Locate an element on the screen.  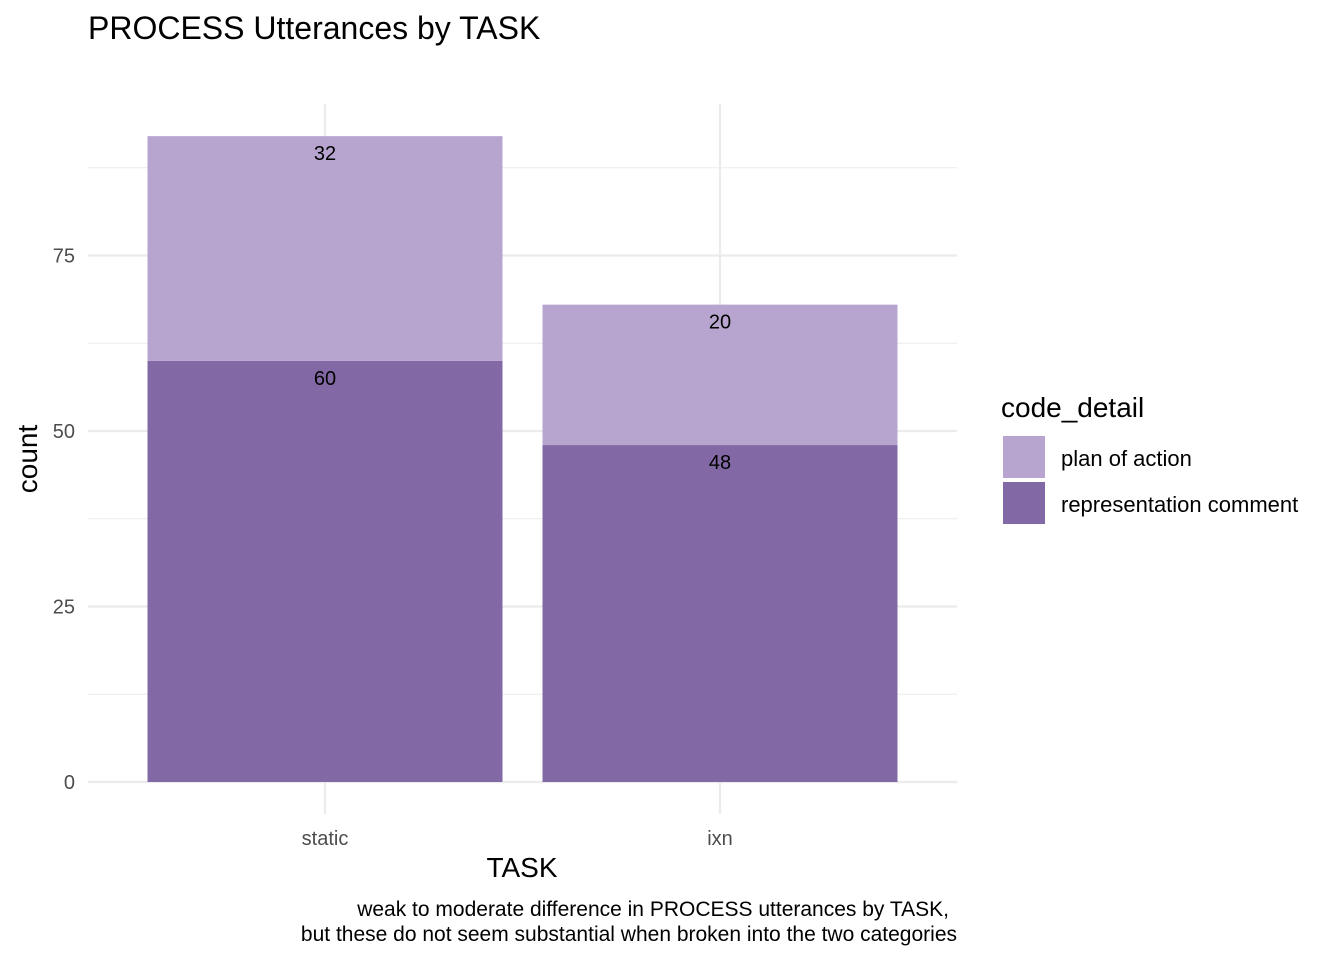
x-axis-title: TASK is located at coordinates (521, 867).